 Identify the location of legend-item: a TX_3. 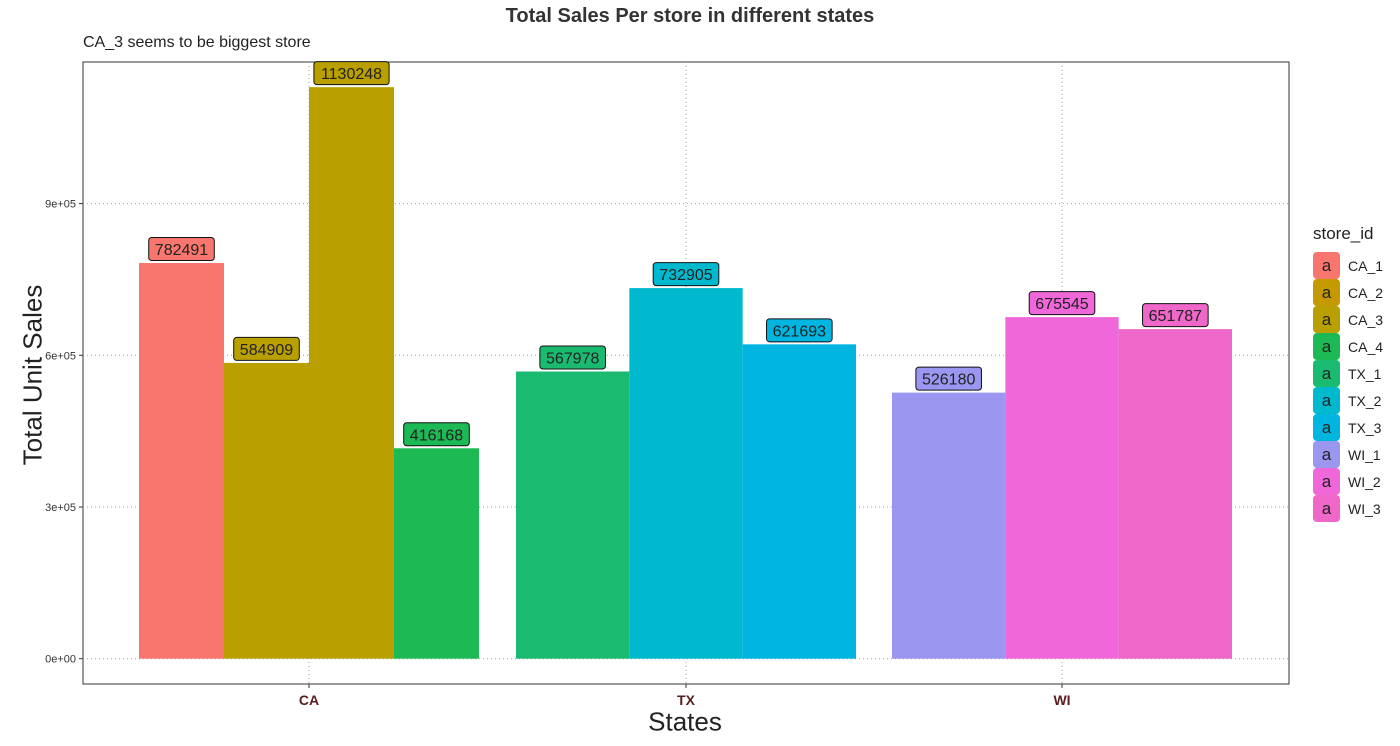
(1348, 427).